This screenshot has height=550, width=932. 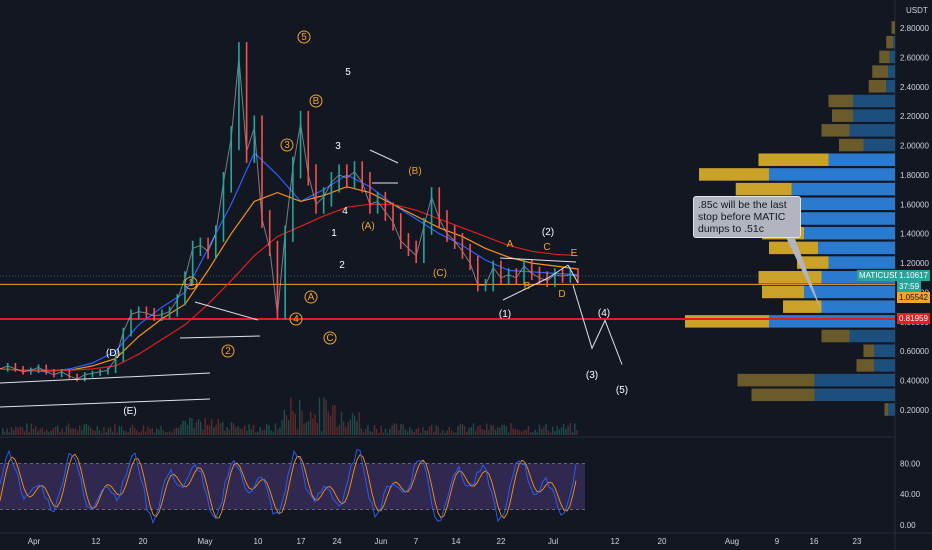 What do you see at coordinates (914, 263) in the screenshot?
I see `price-tick-label: 1.20000` at bounding box center [914, 263].